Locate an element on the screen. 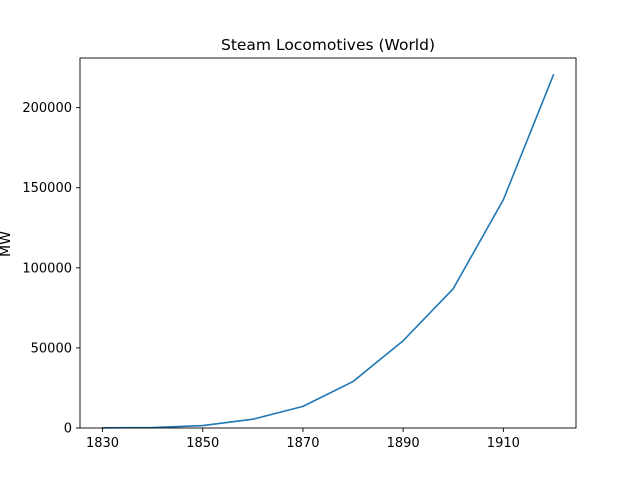 This screenshot has width=640, height=480. y-tick-label-50000: 50000 is located at coordinates (51, 348).